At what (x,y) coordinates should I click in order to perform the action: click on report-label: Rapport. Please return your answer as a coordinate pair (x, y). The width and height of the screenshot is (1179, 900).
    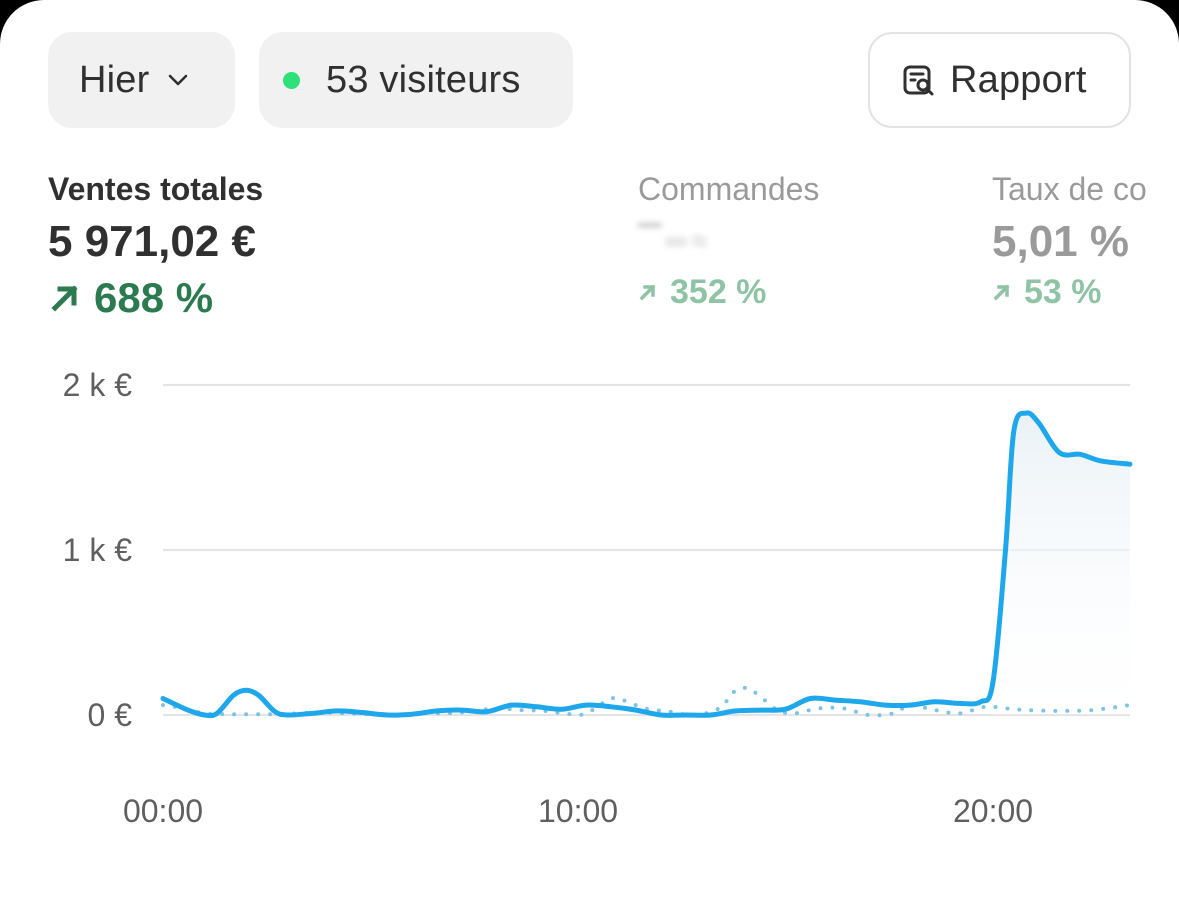
    Looking at the image, I should click on (1018, 79).